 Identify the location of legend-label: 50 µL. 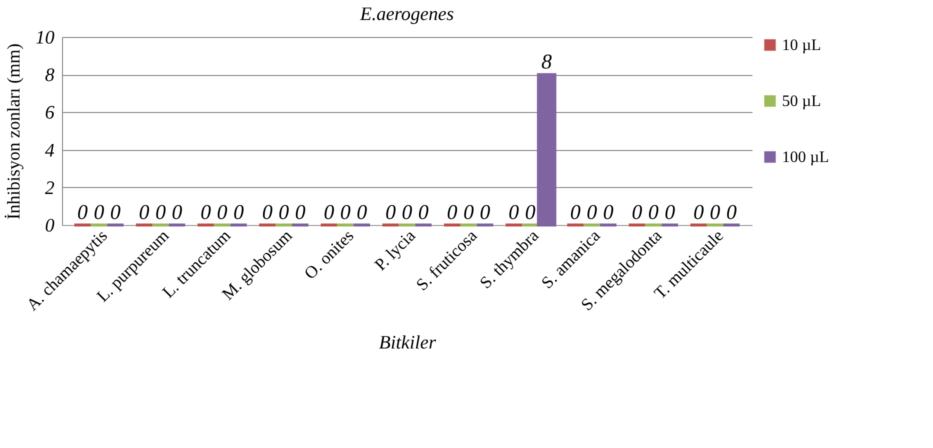
(801, 101).